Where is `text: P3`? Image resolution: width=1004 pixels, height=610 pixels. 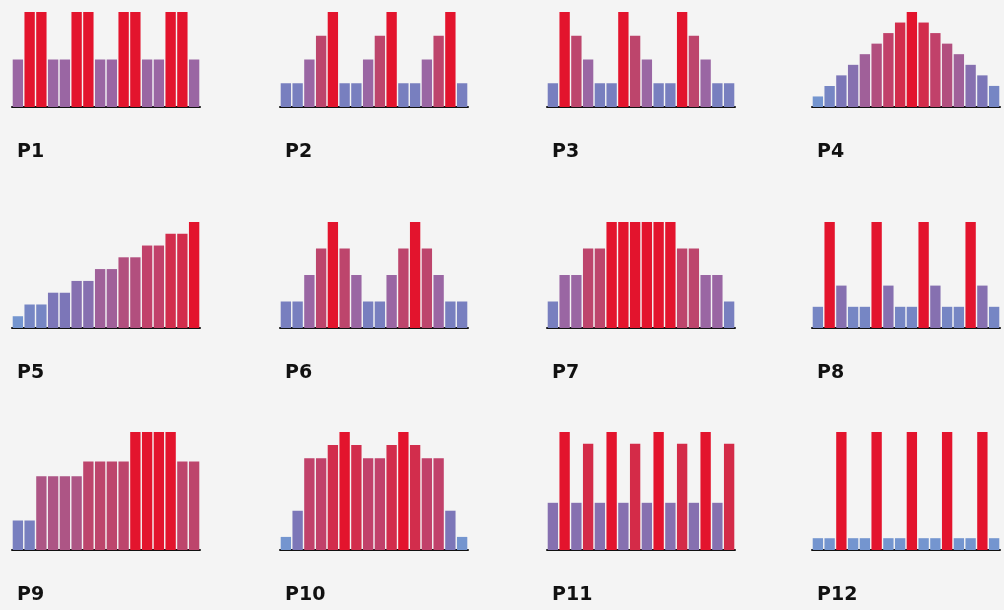 text: P3 is located at coordinates (566, 149).